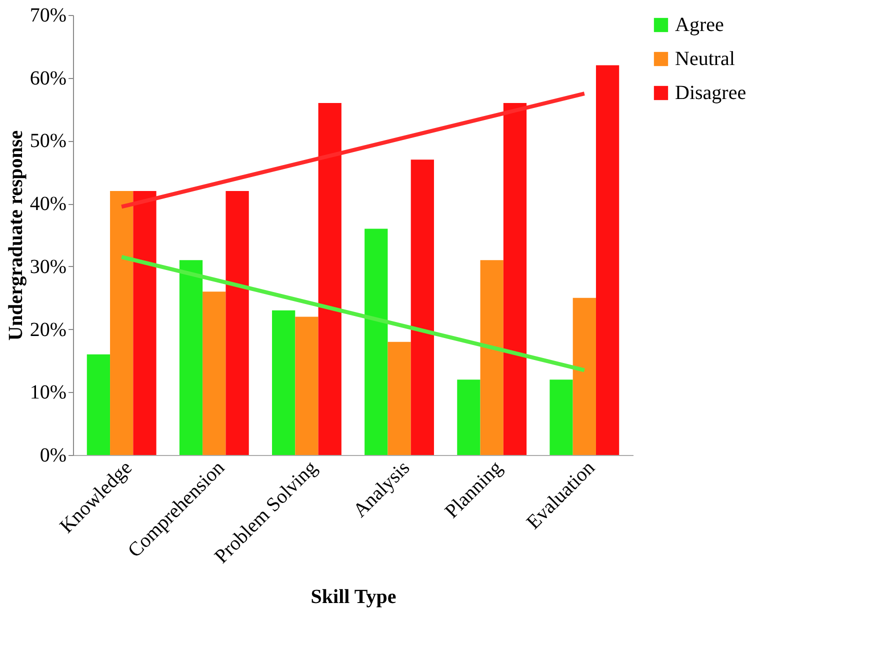 This screenshot has width=880, height=671. What do you see at coordinates (15, 235) in the screenshot?
I see `y-axis-title: Undergraduate response` at bounding box center [15, 235].